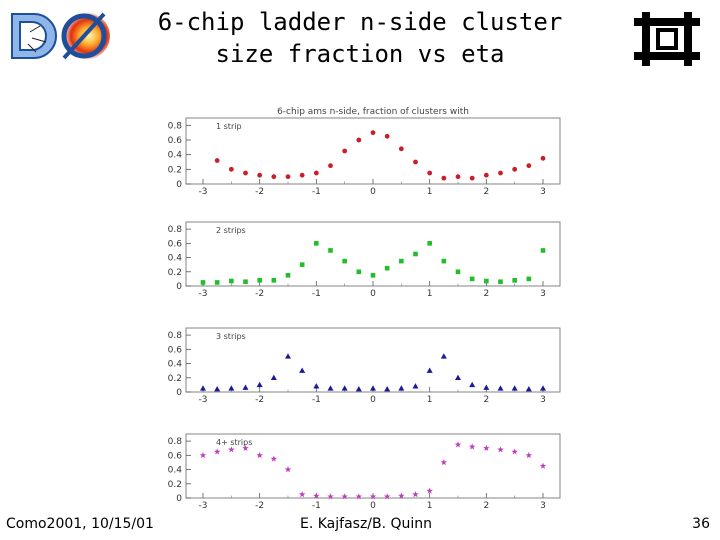  What do you see at coordinates (234, 442) in the screenshot?
I see `panel-label: 4+ strips` at bounding box center [234, 442].